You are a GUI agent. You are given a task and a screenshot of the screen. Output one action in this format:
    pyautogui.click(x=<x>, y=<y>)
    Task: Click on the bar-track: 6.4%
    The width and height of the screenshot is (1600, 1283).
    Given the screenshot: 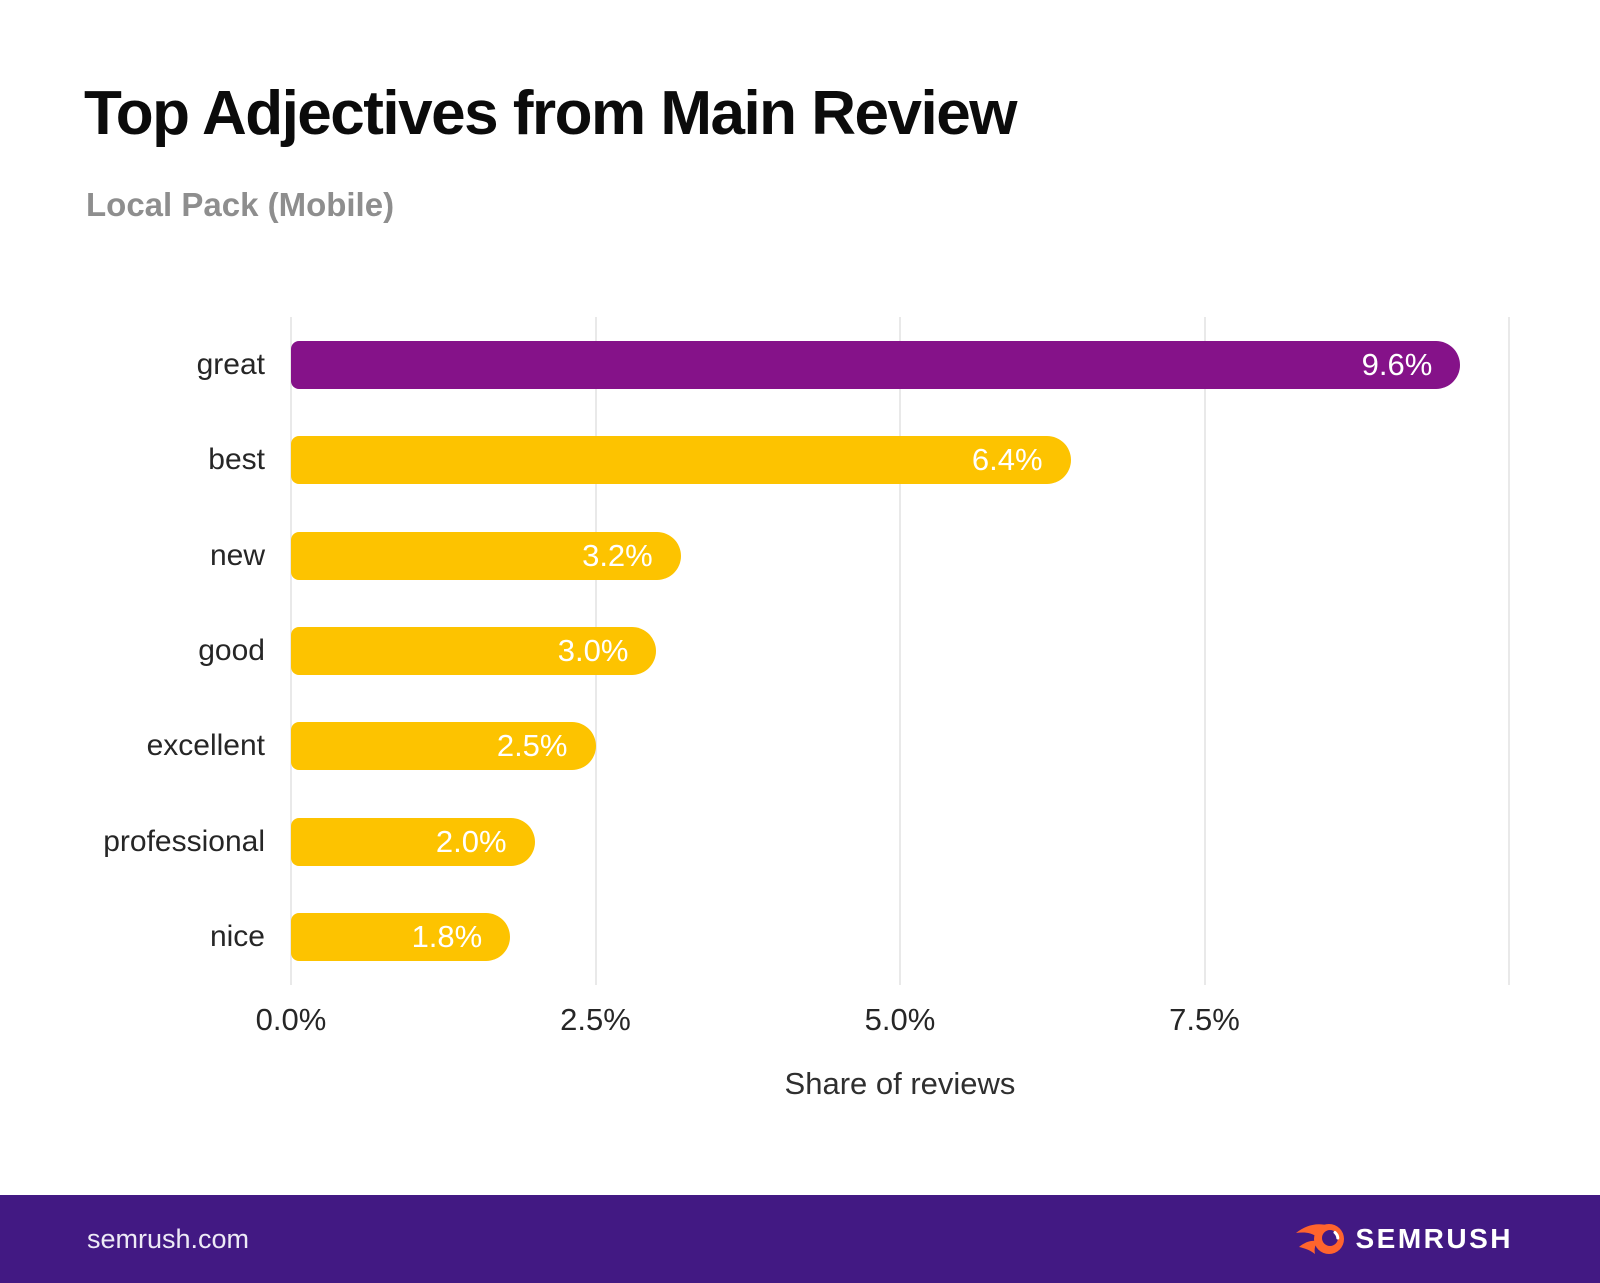 What is the action you would take?
    pyautogui.click(x=900, y=460)
    